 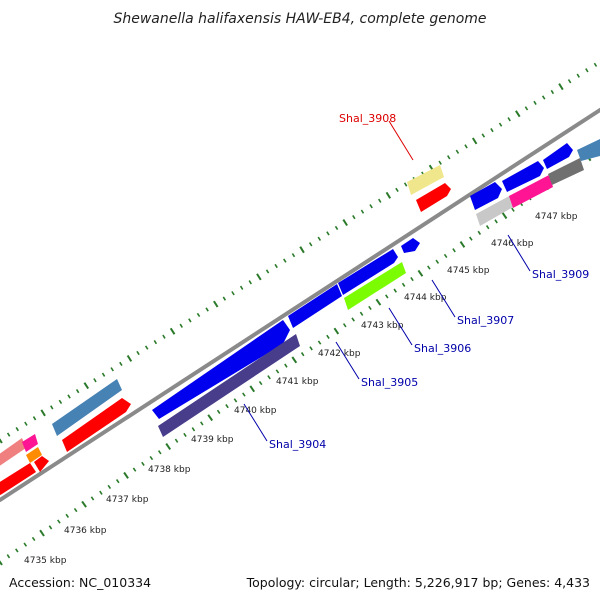 I want to click on gene-label-shal-3904: Shal_3904, so click(x=297, y=444).